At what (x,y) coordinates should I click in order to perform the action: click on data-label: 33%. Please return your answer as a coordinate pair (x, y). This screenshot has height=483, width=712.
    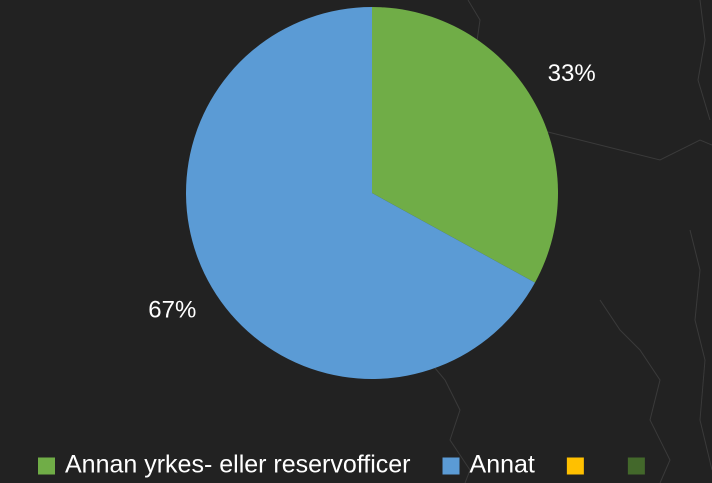
    Looking at the image, I should click on (572, 73).